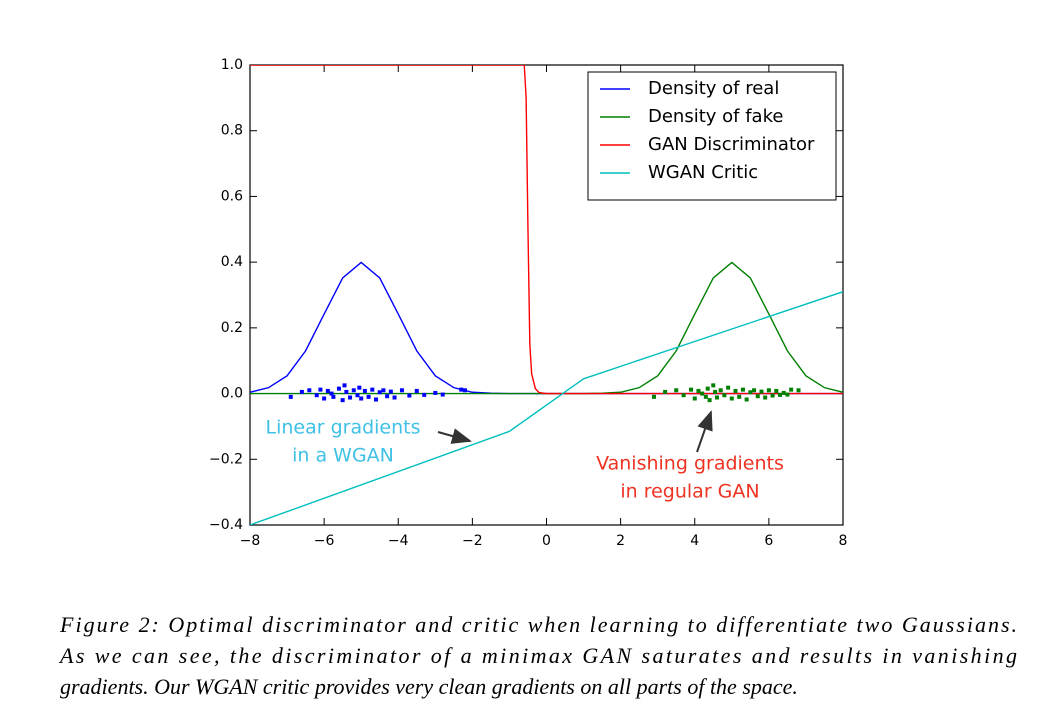 The image size is (1054, 722). What do you see at coordinates (226, 525) in the screenshot?
I see `y-tick-label: −0.4` at bounding box center [226, 525].